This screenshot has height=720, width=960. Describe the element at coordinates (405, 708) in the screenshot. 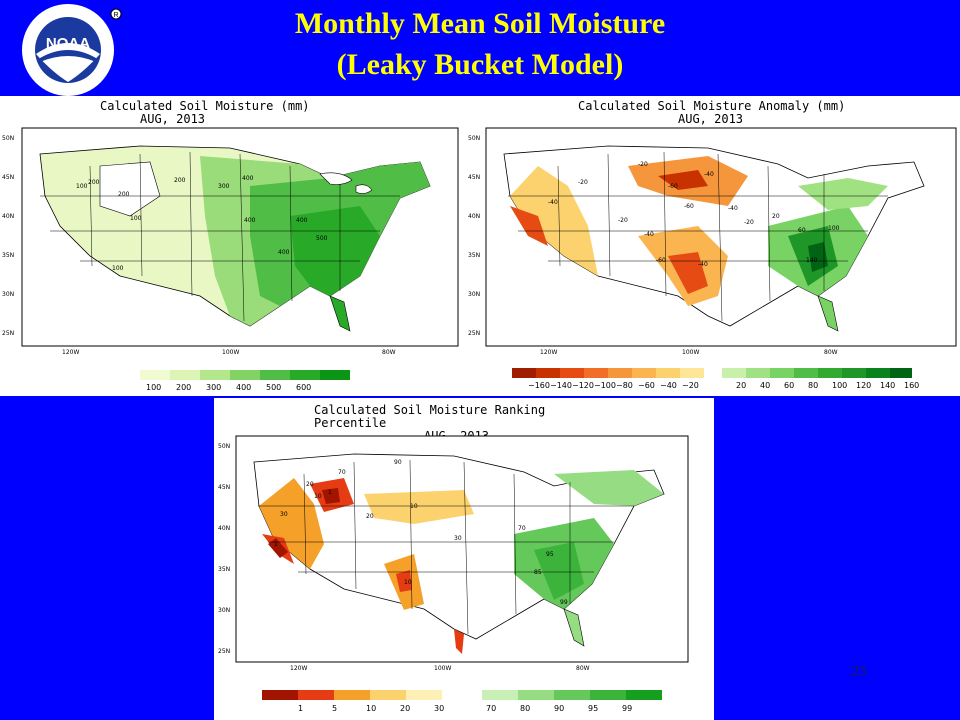

I see `colorbar-label: 20` at that location.